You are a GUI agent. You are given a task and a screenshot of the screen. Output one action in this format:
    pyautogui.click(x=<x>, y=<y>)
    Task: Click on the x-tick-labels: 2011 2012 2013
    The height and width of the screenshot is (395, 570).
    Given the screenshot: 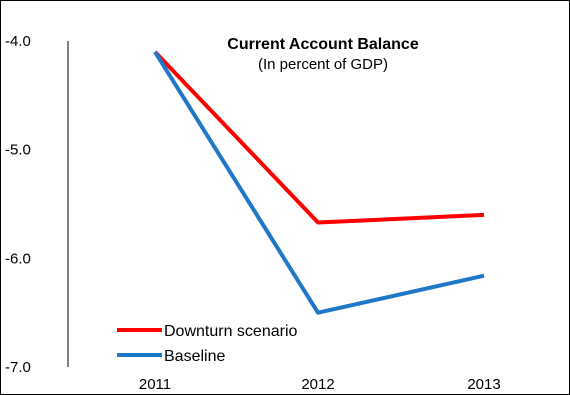 What is the action you would take?
    pyautogui.click(x=320, y=384)
    